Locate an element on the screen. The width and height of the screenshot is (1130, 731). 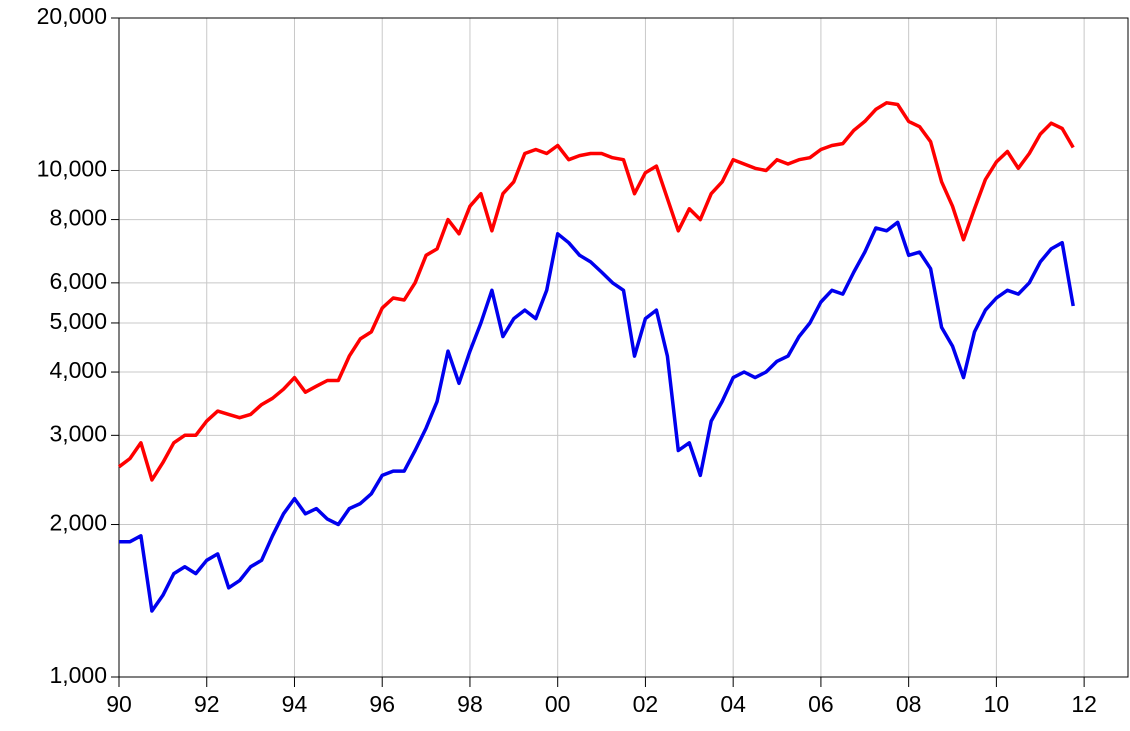
x-tick-label: 08 is located at coordinates (909, 704).